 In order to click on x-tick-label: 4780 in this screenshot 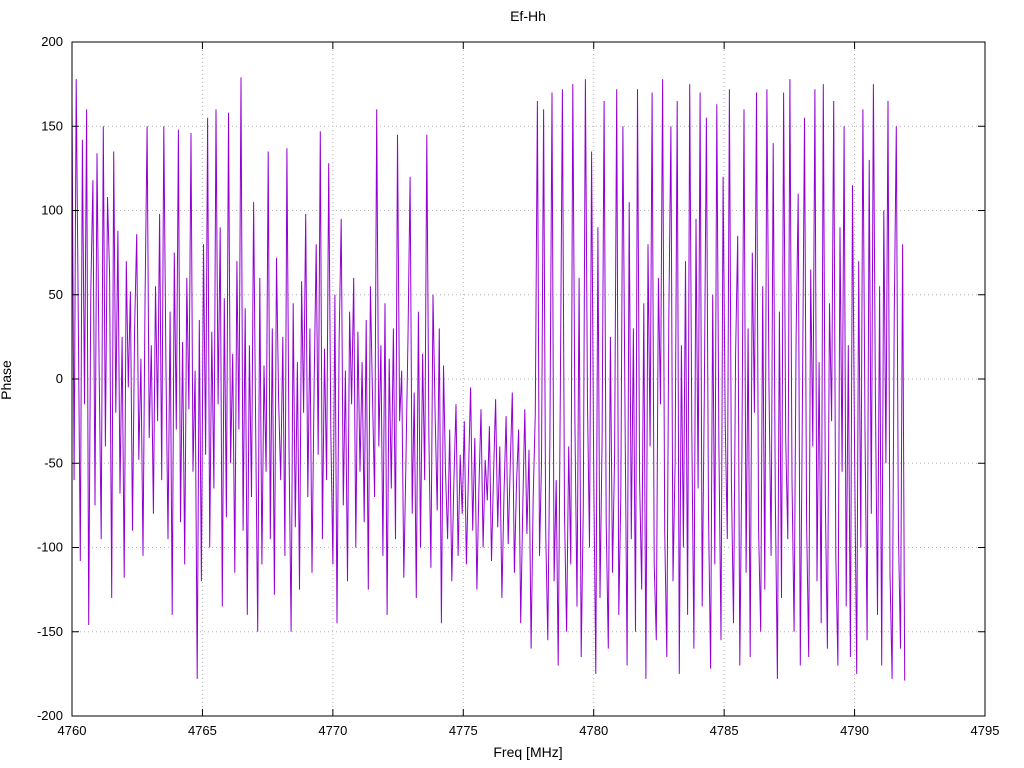, I will do `click(593, 730)`.